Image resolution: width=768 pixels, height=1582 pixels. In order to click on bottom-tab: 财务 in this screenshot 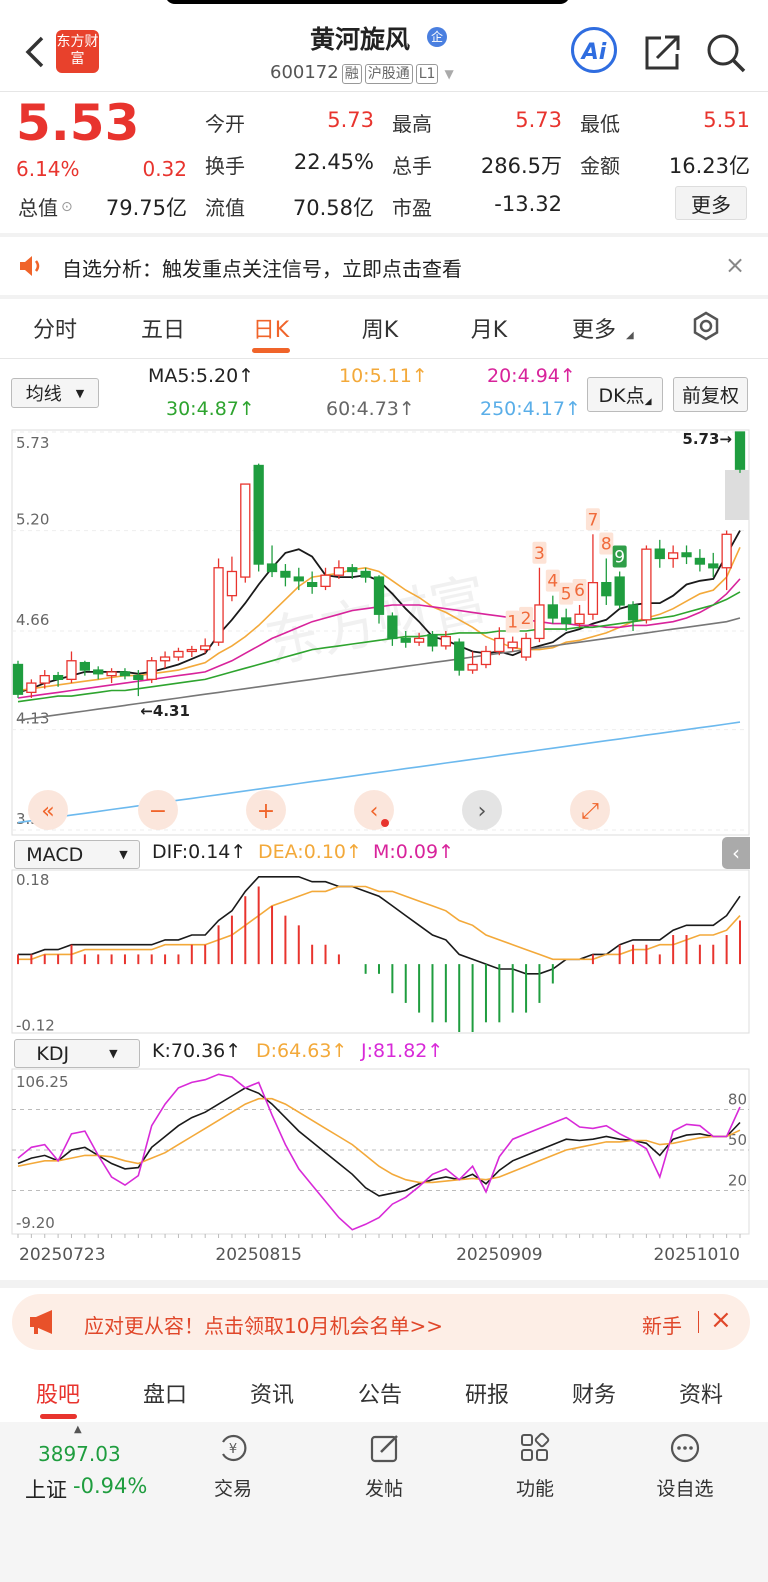, I will do `click(594, 1395)`.